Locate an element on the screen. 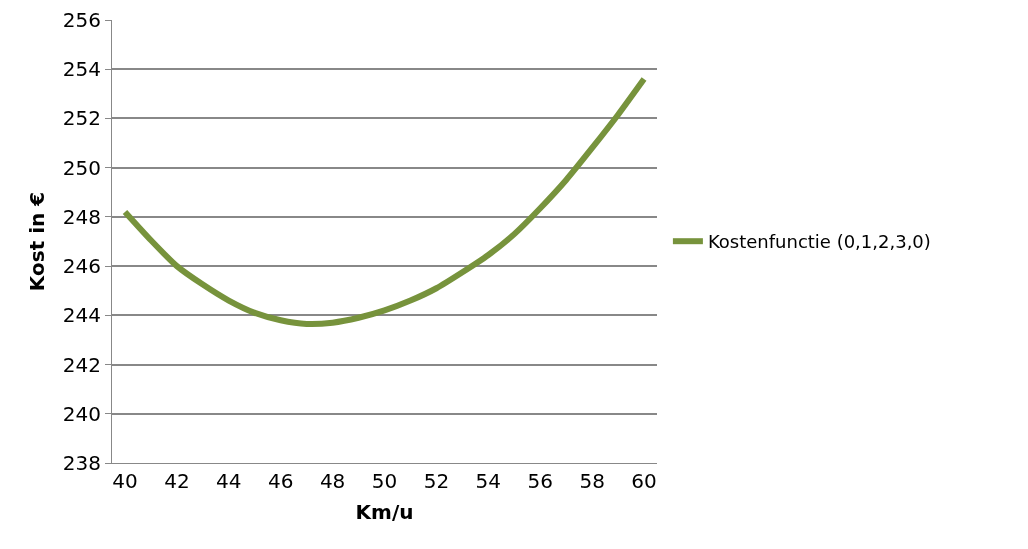  x-tick-label: 42 is located at coordinates (177, 481).